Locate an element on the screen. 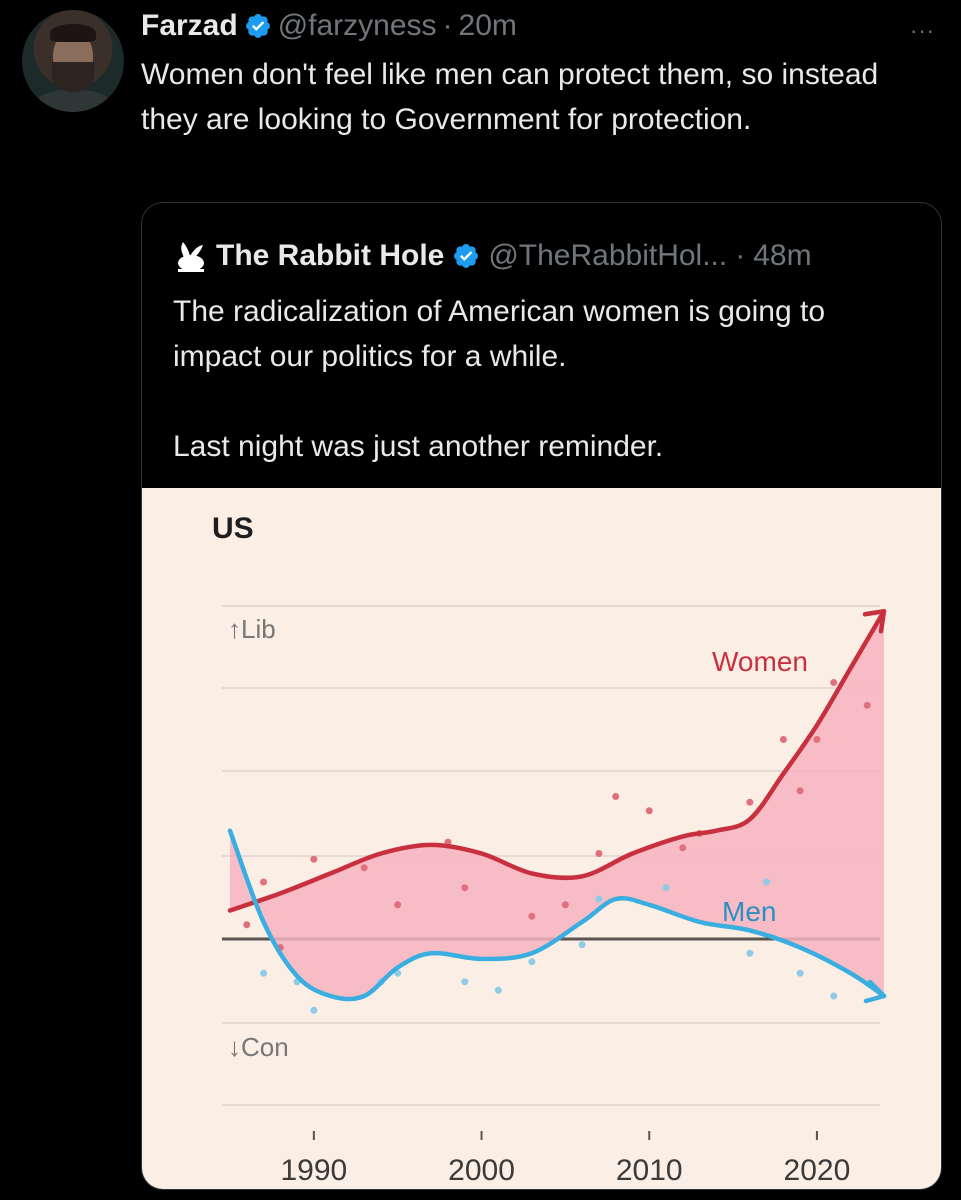 This screenshot has width=961, height=1200. men-series-line is located at coordinates (557, 915).